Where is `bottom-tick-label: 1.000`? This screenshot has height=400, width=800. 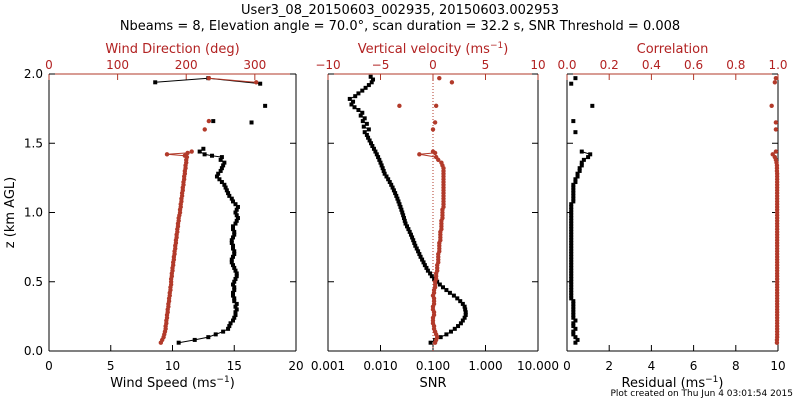 bottom-tick-label: 1.000 is located at coordinates (485, 366).